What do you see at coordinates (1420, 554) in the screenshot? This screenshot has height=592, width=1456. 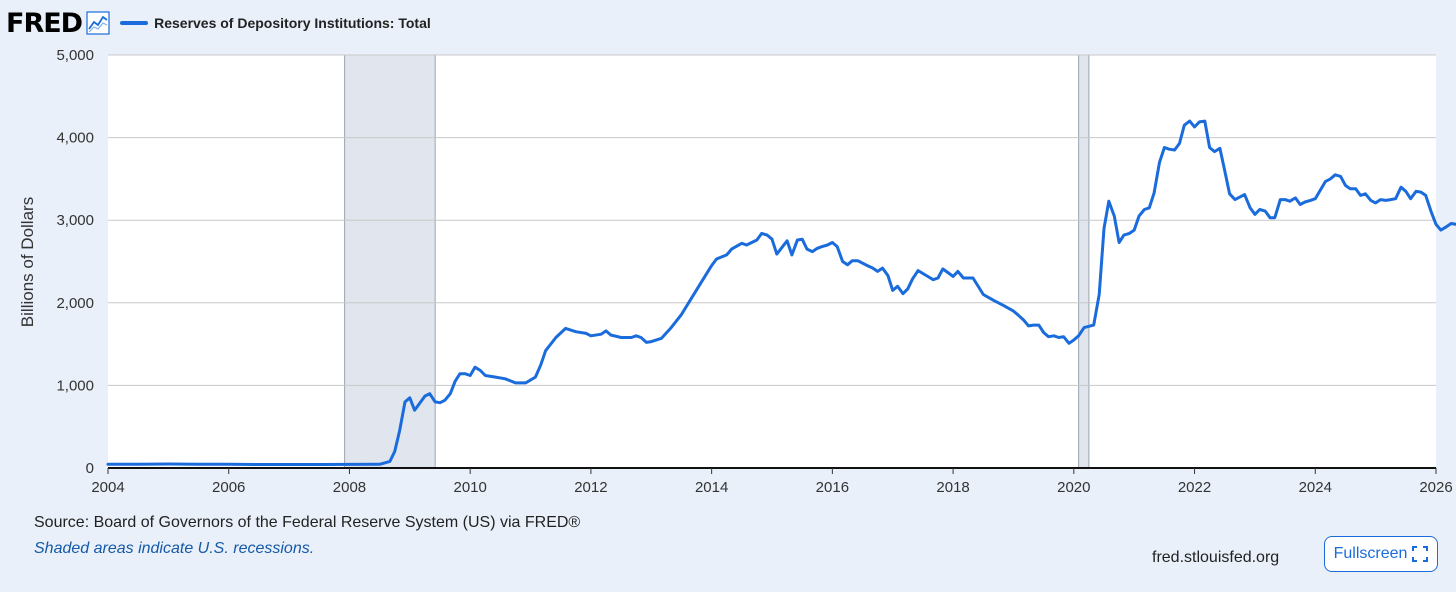 I see `expand-icon` at bounding box center [1420, 554].